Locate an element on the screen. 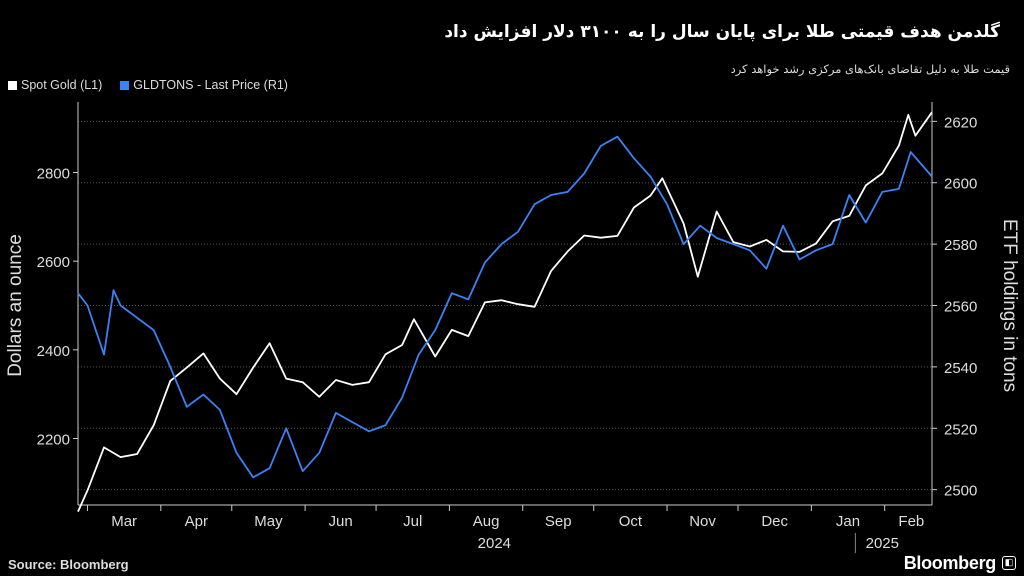  left-tick-label: 2800 is located at coordinates (53, 174).